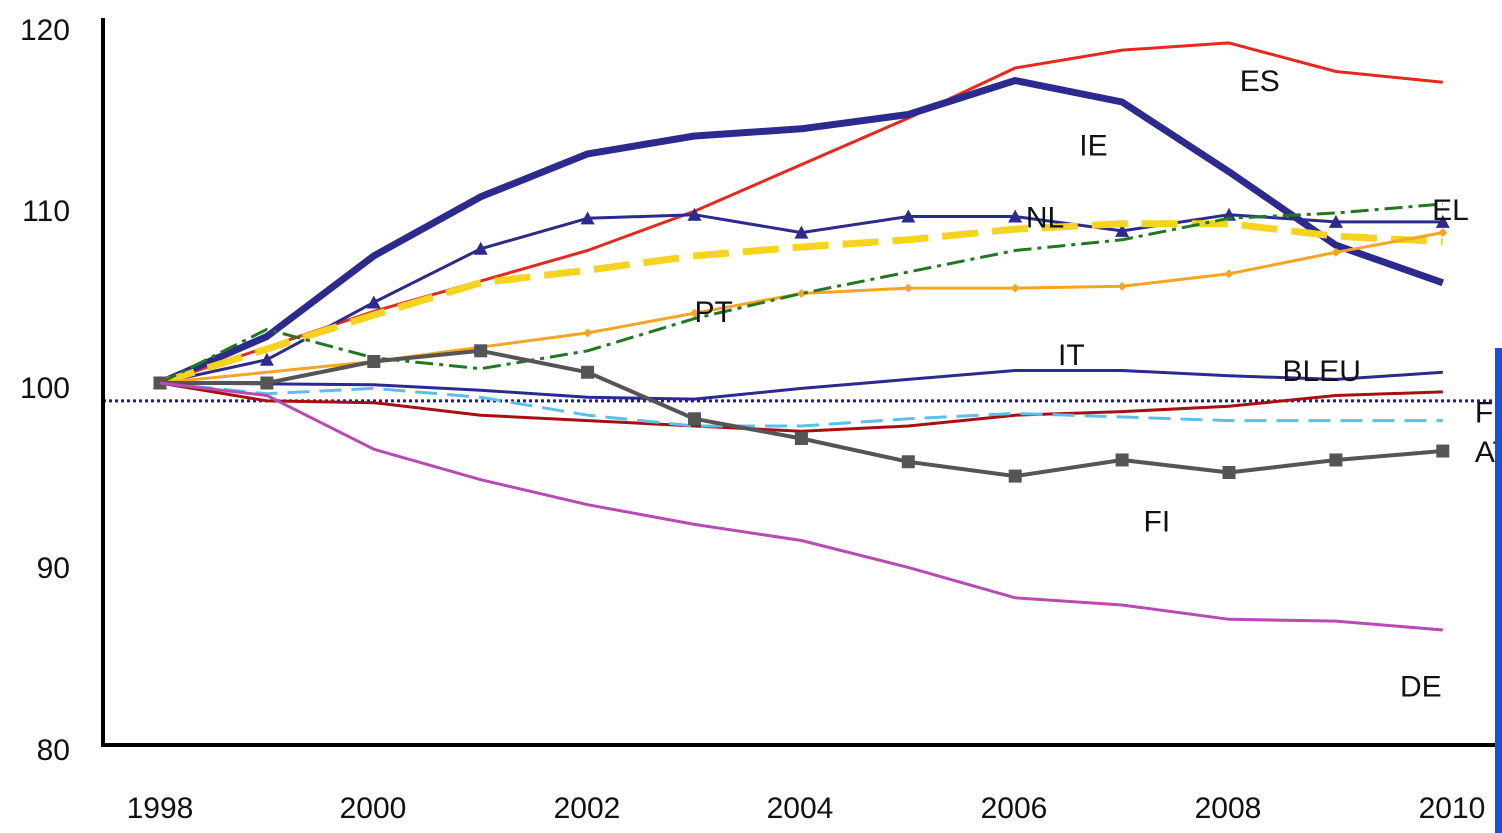  I want to click on series-label-el: EL, so click(1450, 210).